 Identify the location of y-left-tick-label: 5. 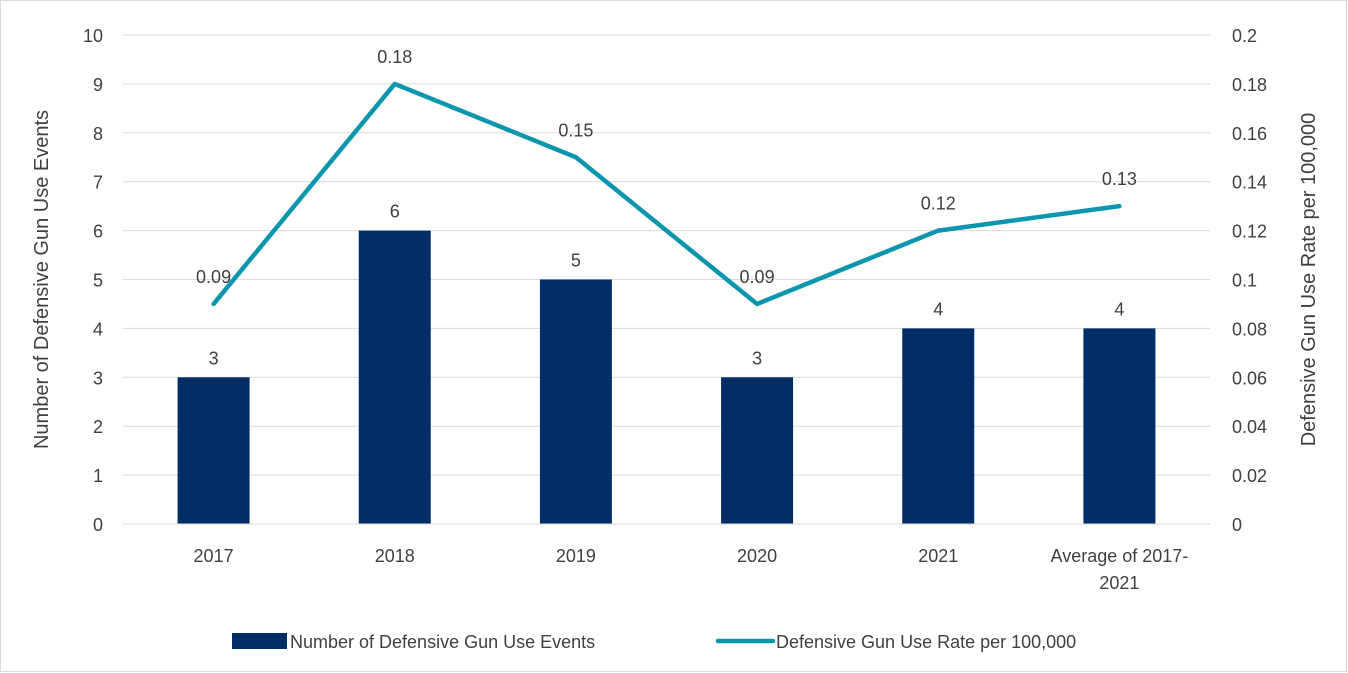
(98, 281).